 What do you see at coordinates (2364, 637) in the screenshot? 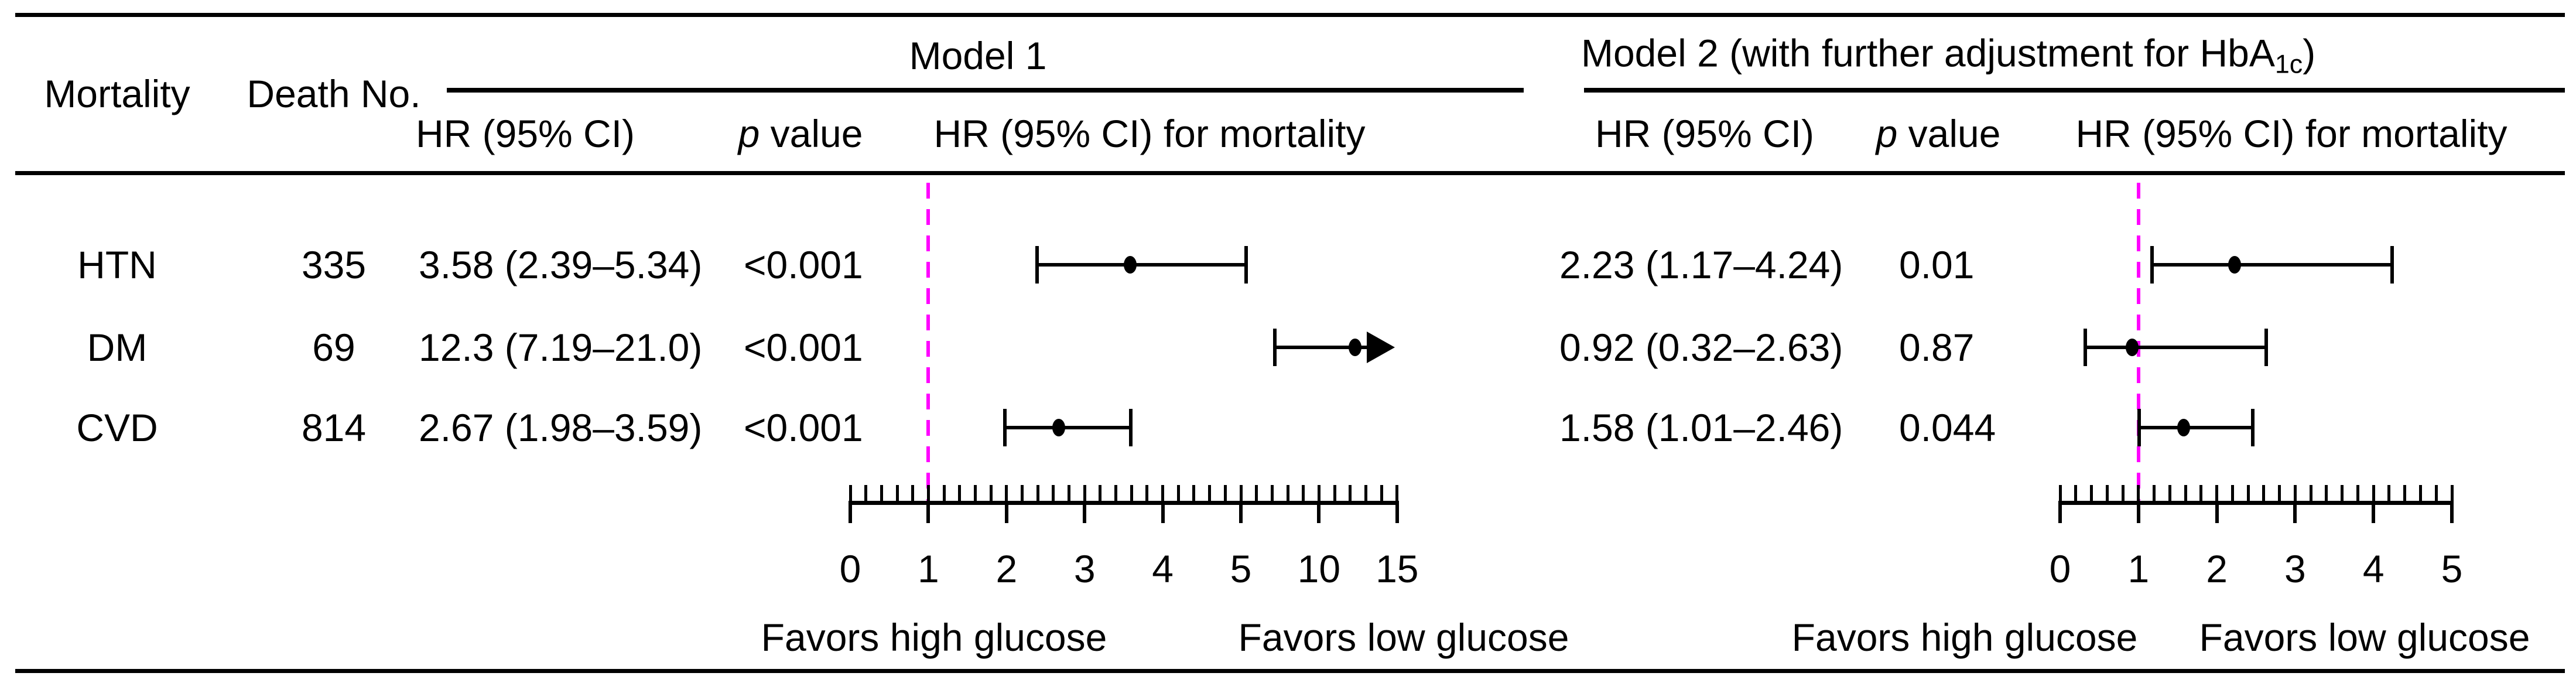
I see `model2-favors-low-label: Favors low glucose` at bounding box center [2364, 637].